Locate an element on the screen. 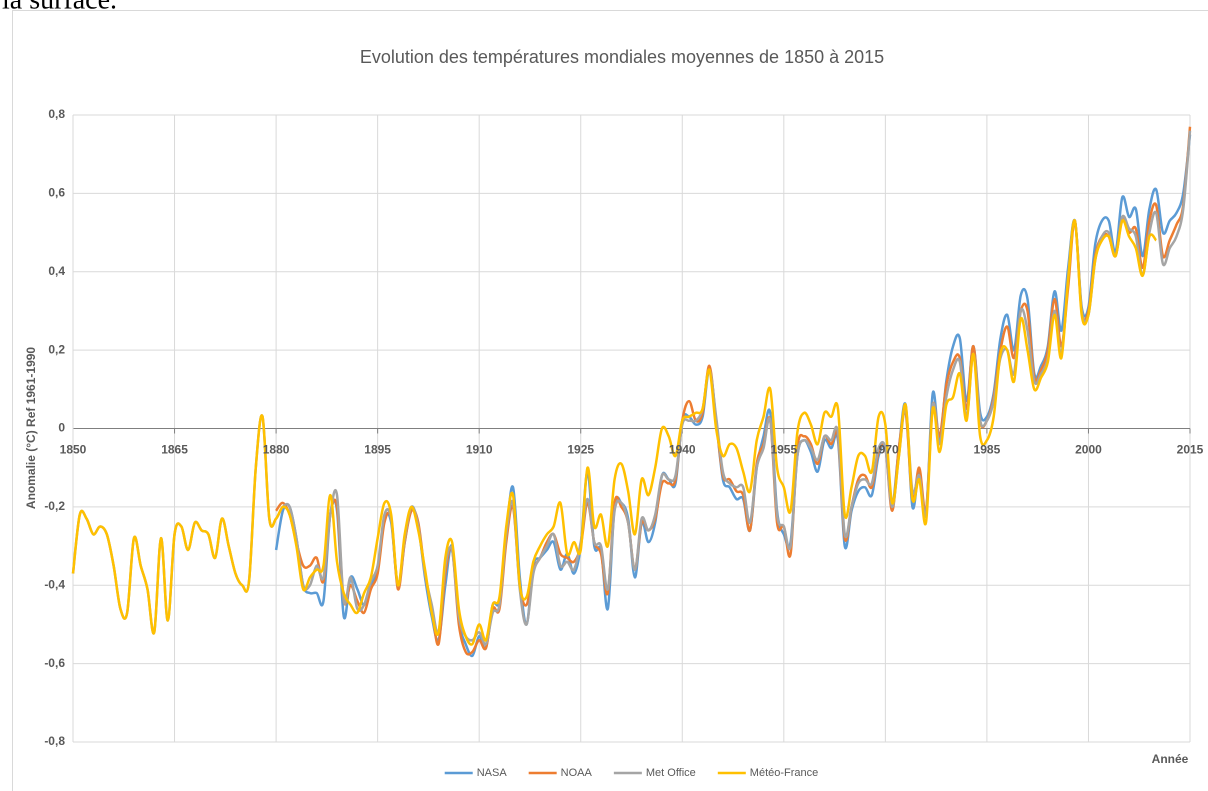 The width and height of the screenshot is (1208, 791). x-tick-label: 1970 is located at coordinates (885, 450).